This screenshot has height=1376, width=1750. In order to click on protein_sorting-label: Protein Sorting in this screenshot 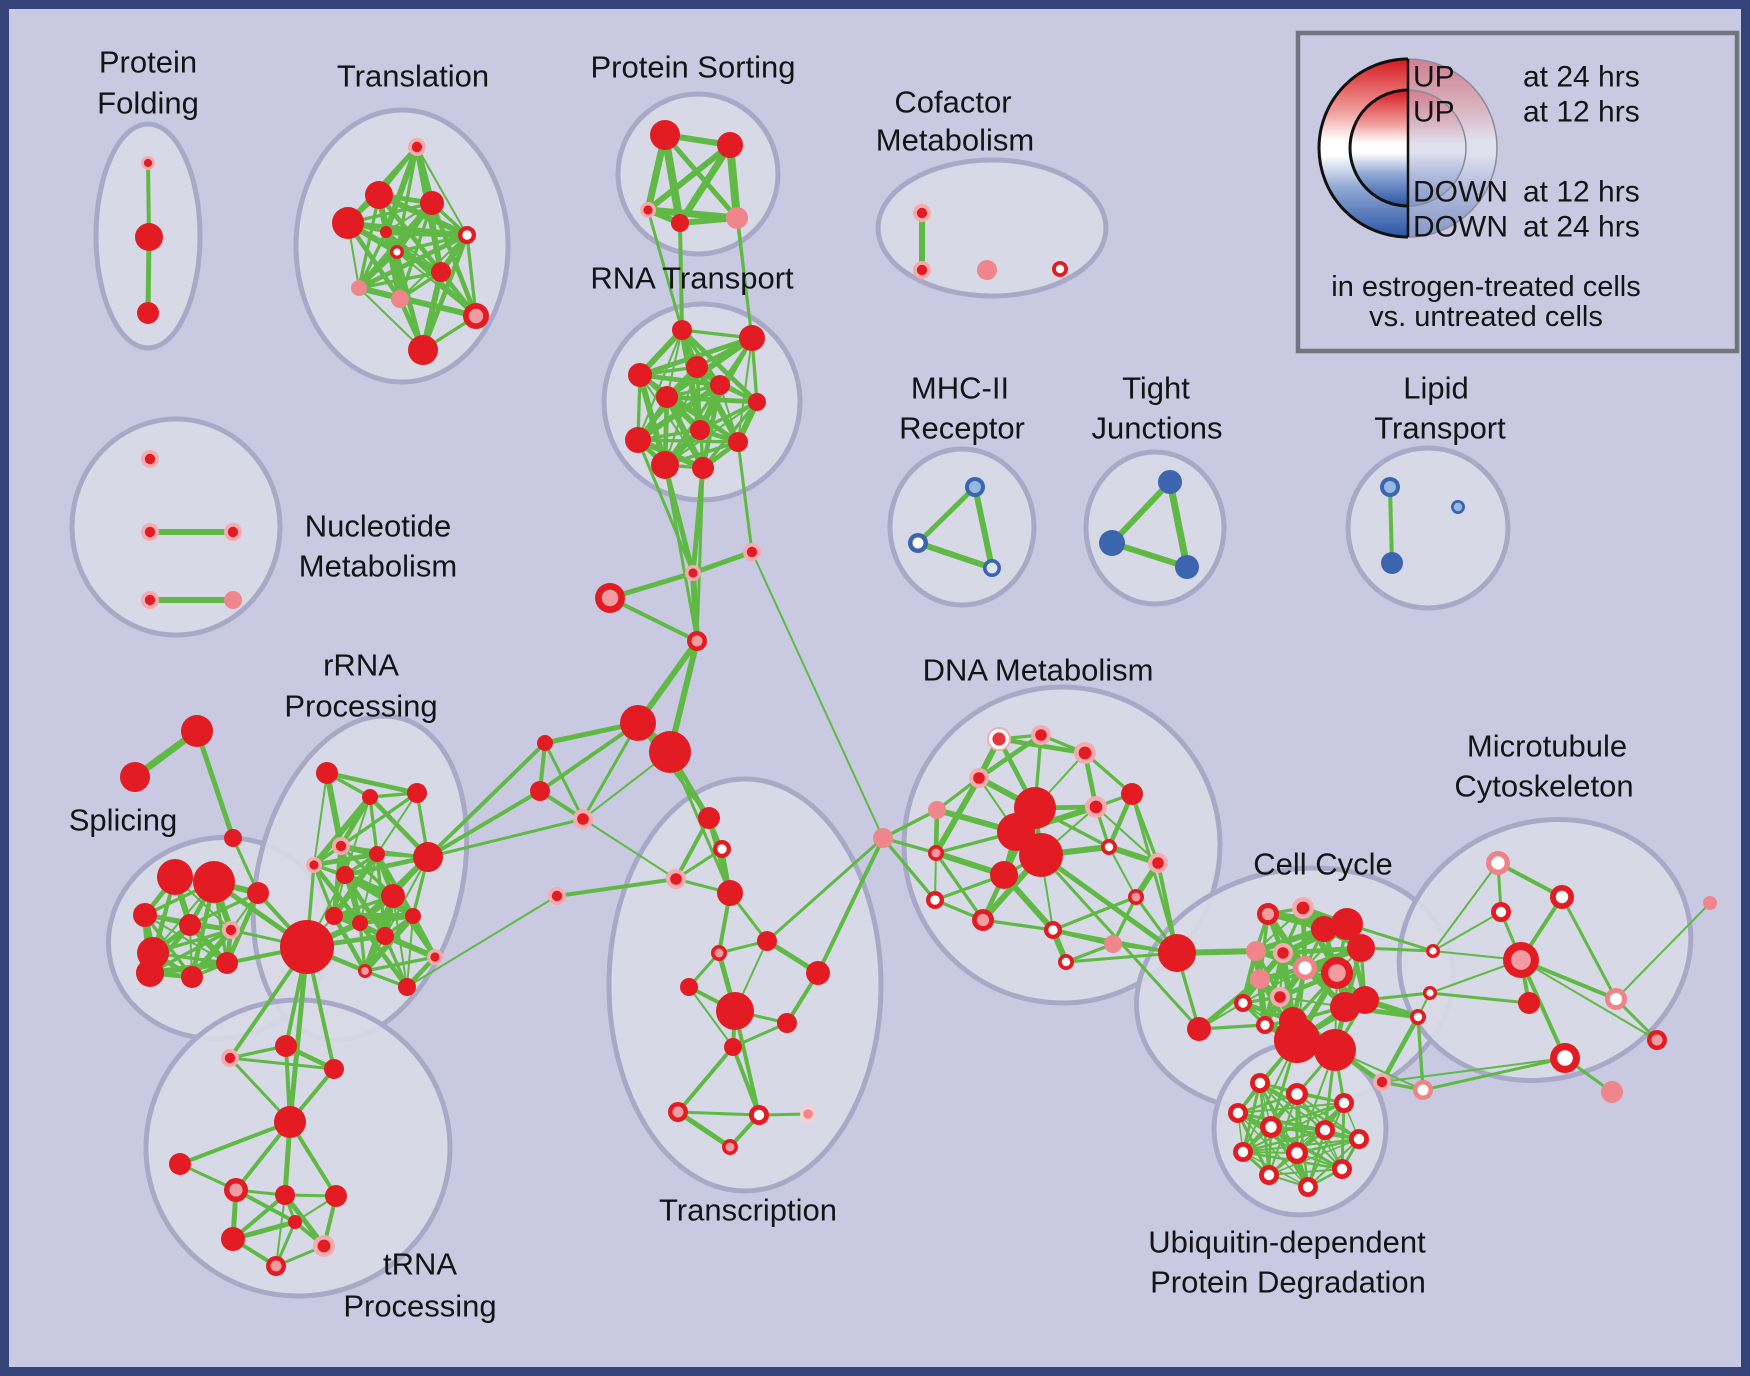, I will do `click(692, 67)`.